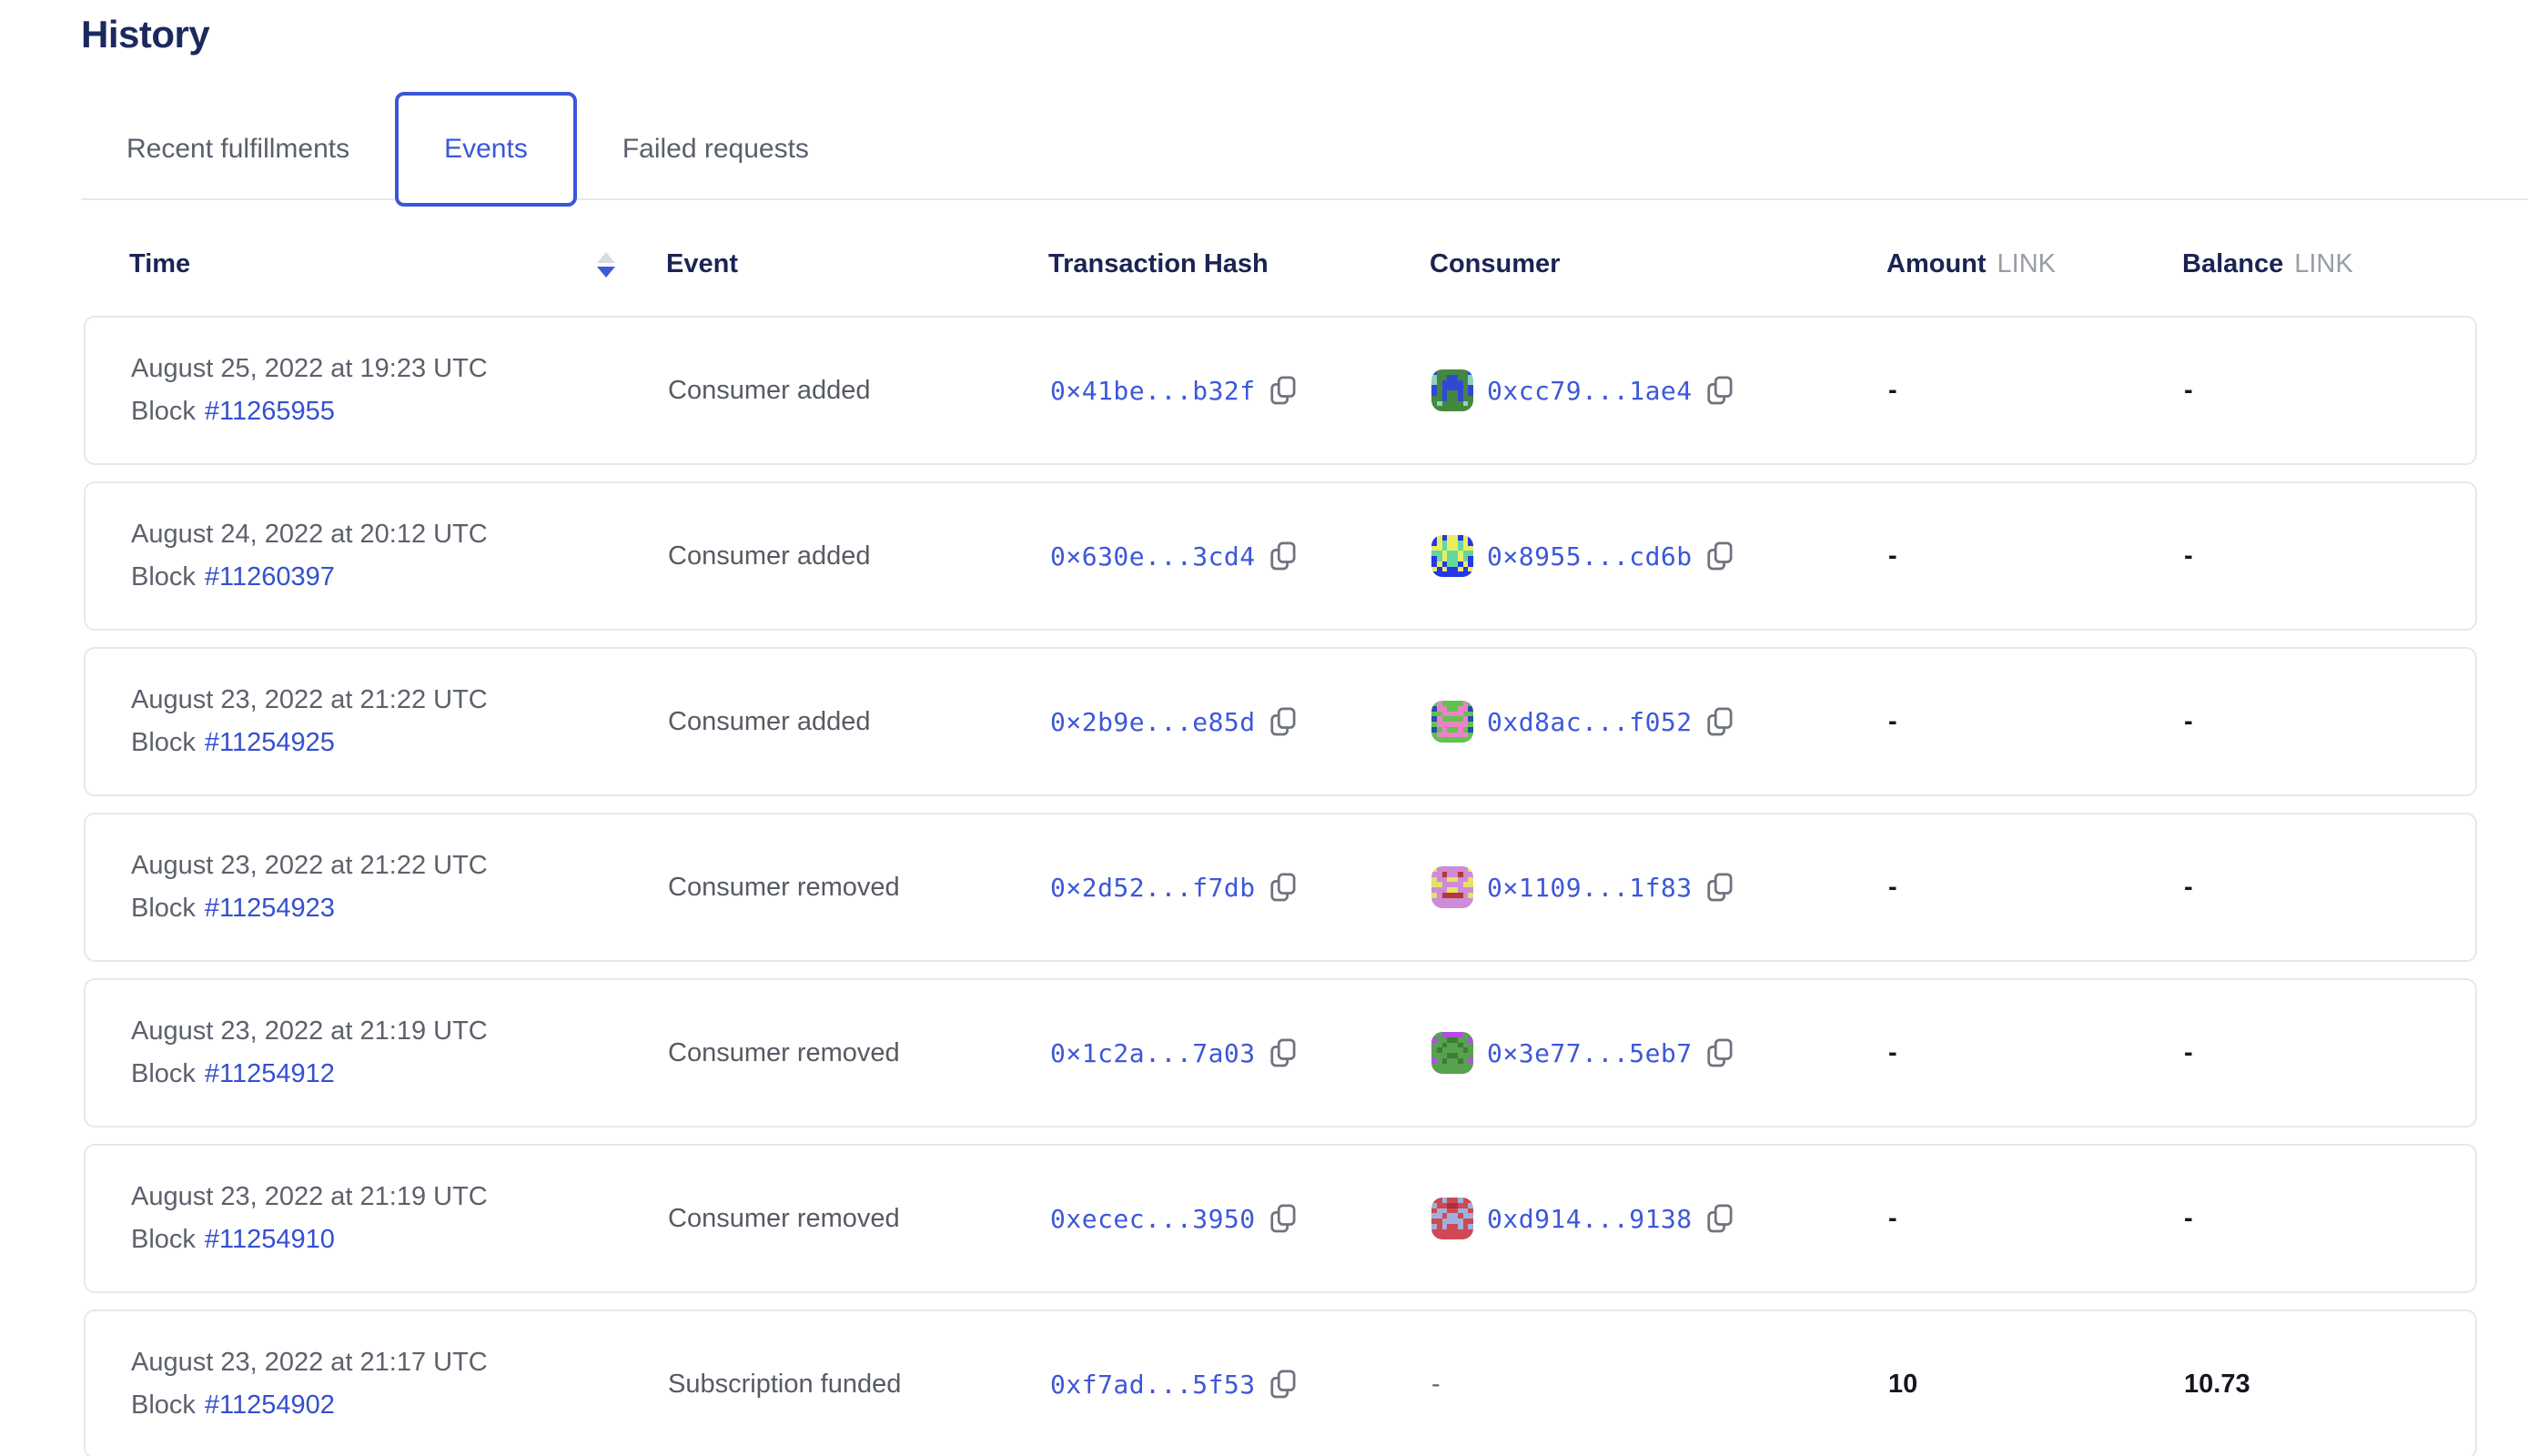 Image resolution: width=2528 pixels, height=1456 pixels. I want to click on block-number-link: #11260397, so click(269, 577).